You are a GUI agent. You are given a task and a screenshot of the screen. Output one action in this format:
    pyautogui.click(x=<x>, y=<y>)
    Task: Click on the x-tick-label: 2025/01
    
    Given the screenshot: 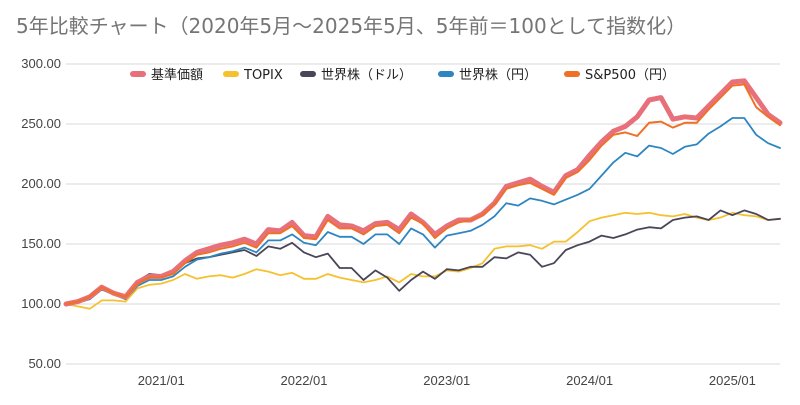 What is the action you would take?
    pyautogui.click(x=732, y=380)
    